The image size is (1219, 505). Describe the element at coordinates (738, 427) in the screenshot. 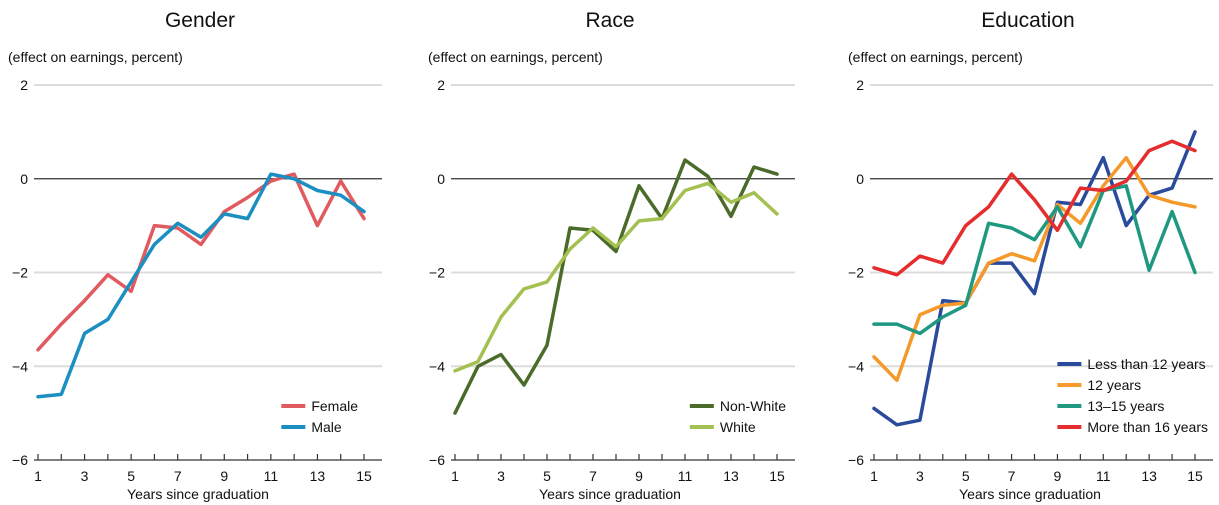

I see `legend-label: White` at that location.